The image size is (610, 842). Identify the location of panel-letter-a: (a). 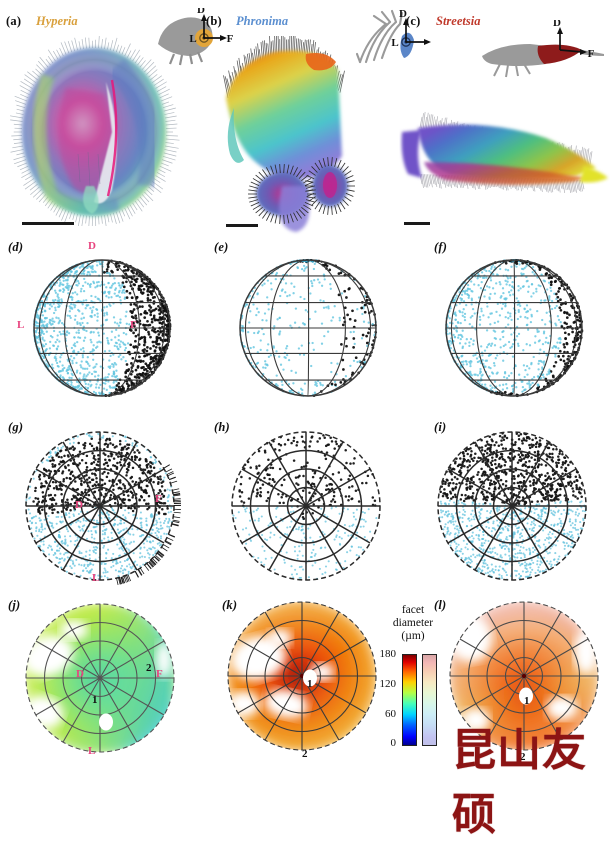
(13, 21).